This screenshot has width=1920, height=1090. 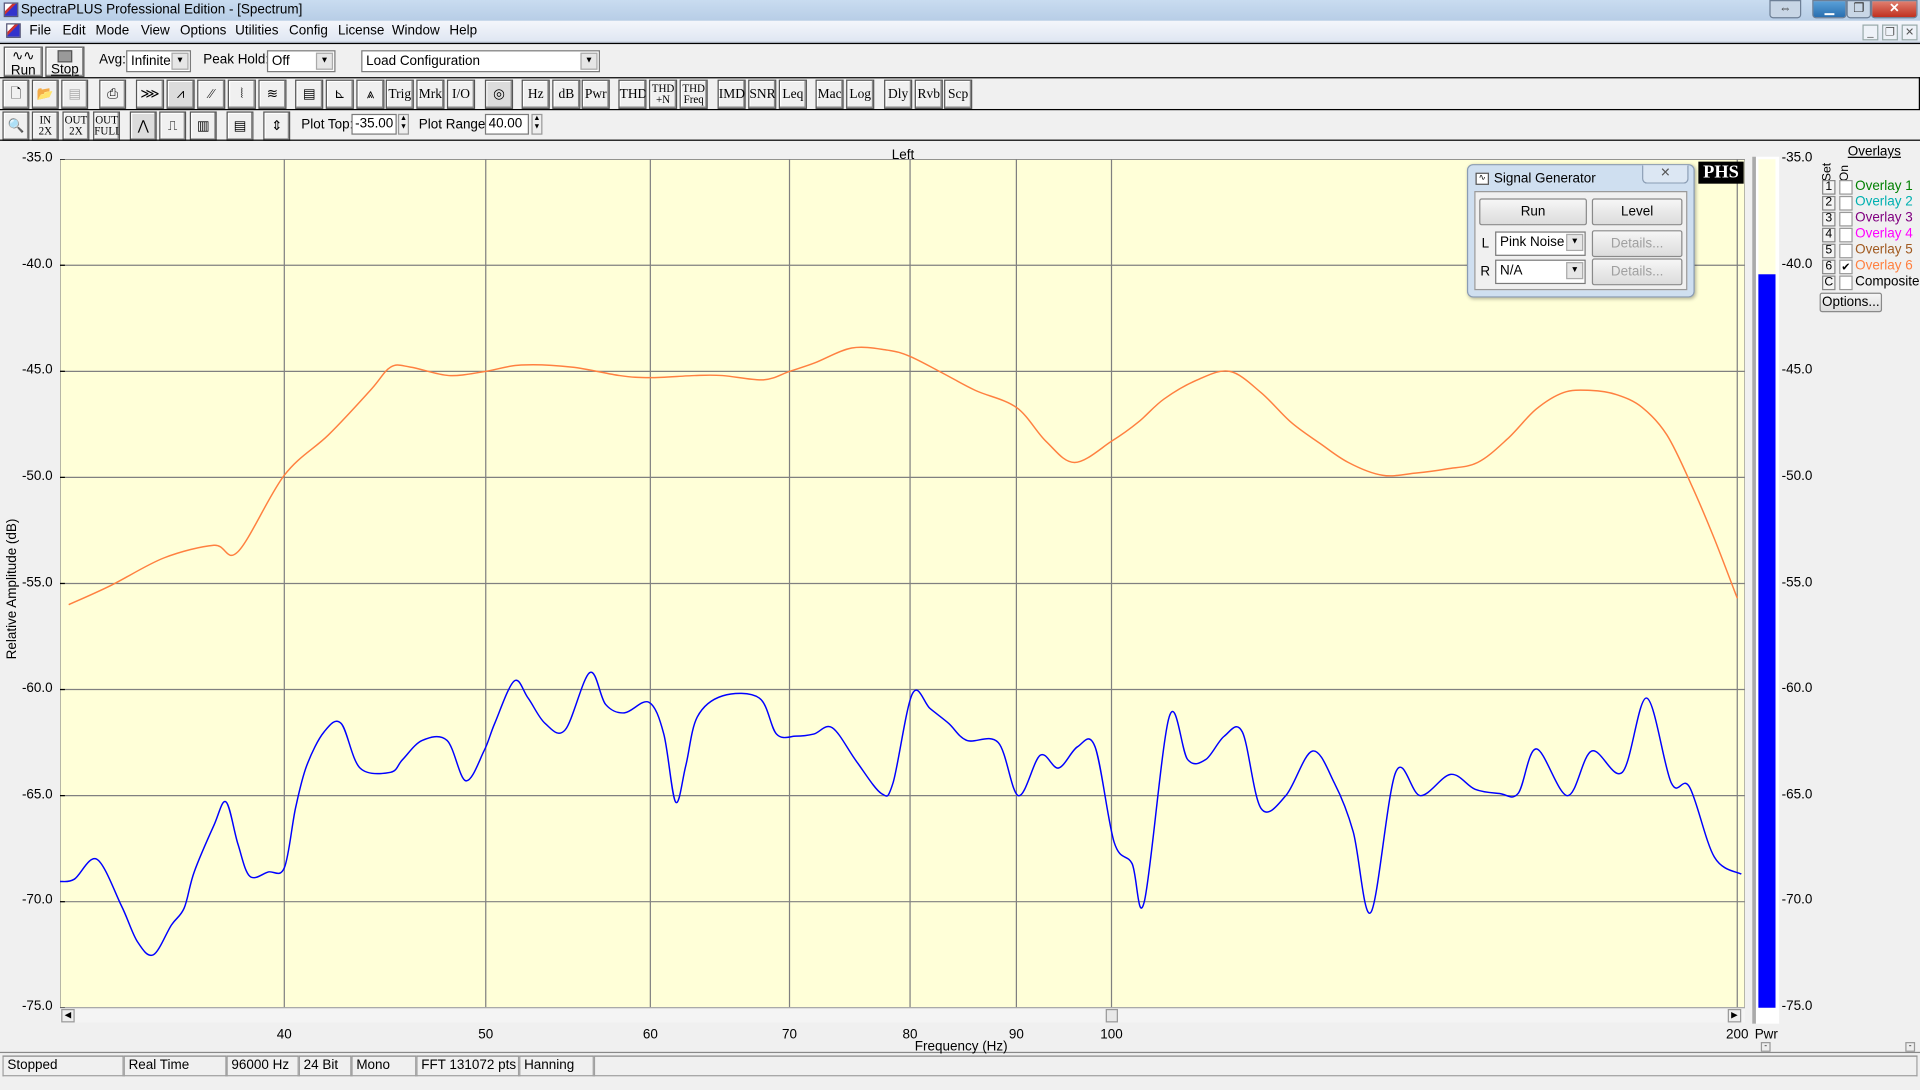 I want to click on plot-range-input: 40.00, so click(x=506, y=124).